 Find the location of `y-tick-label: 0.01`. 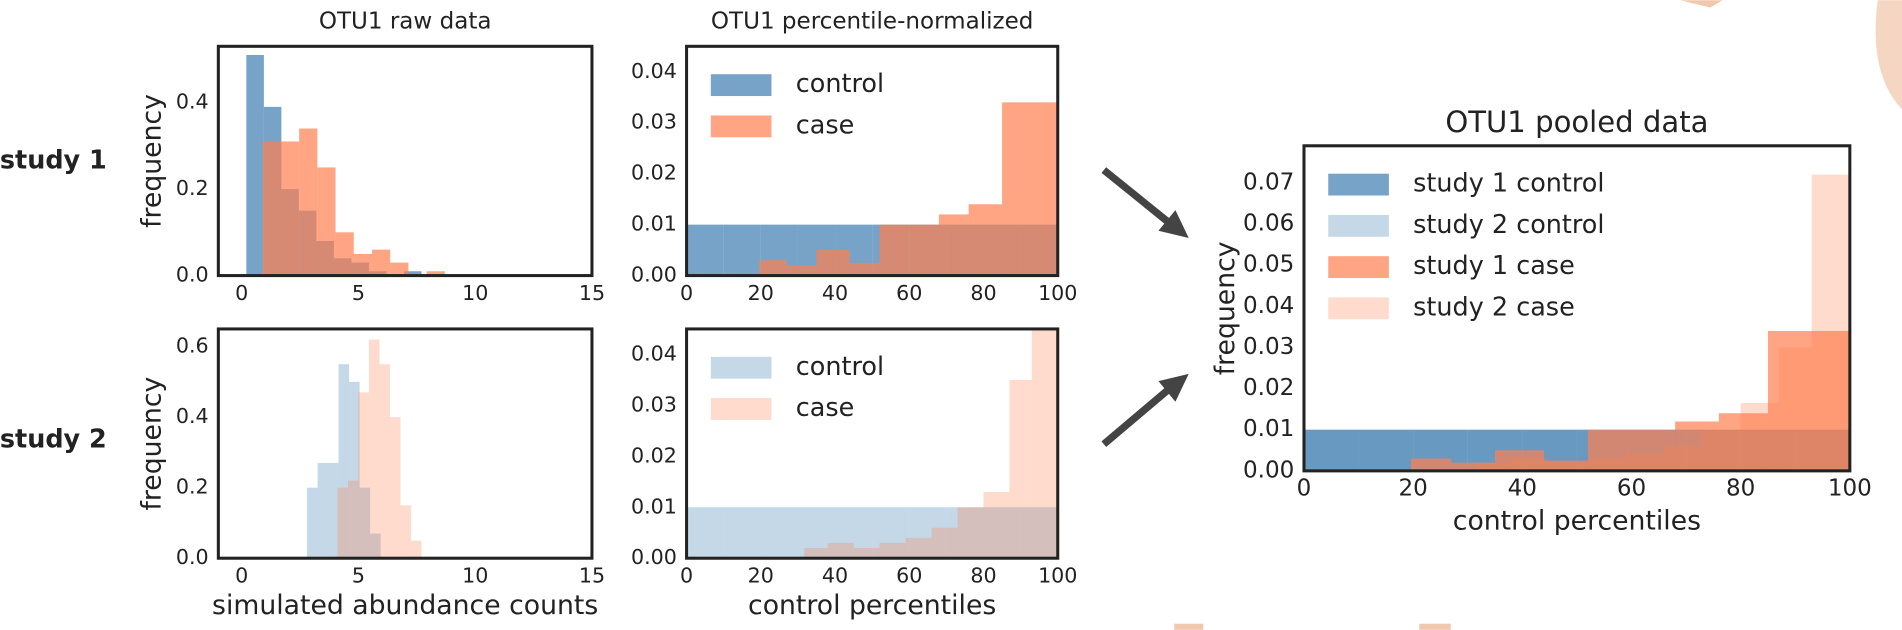

y-tick-label: 0.01 is located at coordinates (654, 224).